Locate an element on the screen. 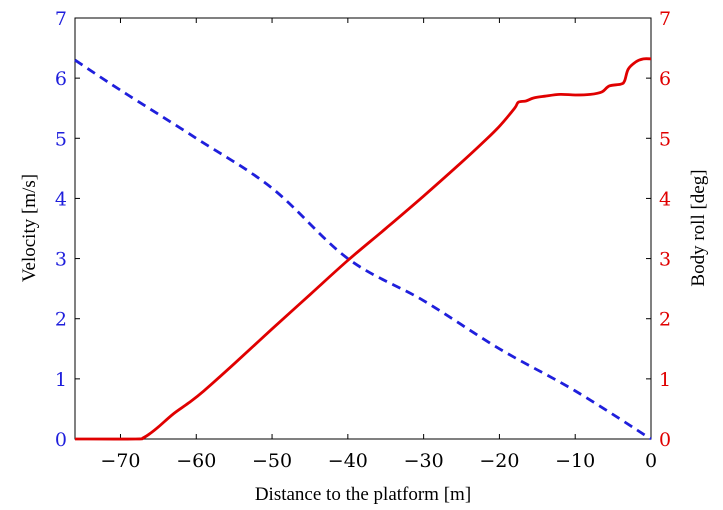 Image resolution: width=723 pixels, height=510 pixels. x-tick-label: −50 is located at coordinates (272, 461).